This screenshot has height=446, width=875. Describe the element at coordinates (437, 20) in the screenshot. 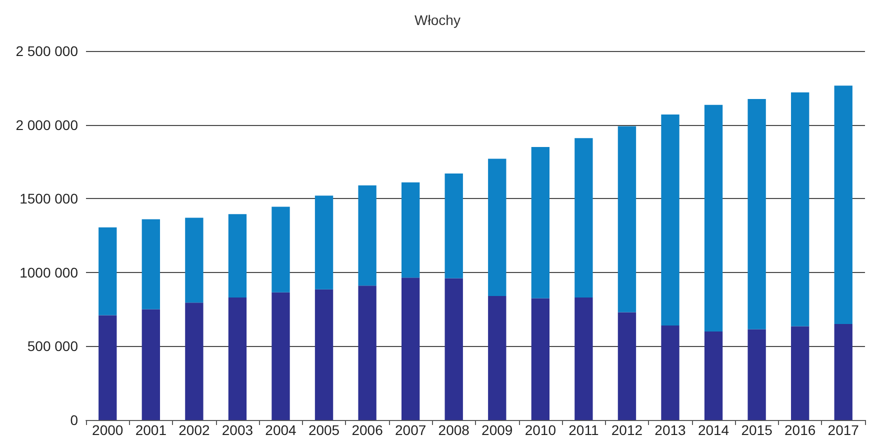

I see `chart-title: Włochy` at that location.